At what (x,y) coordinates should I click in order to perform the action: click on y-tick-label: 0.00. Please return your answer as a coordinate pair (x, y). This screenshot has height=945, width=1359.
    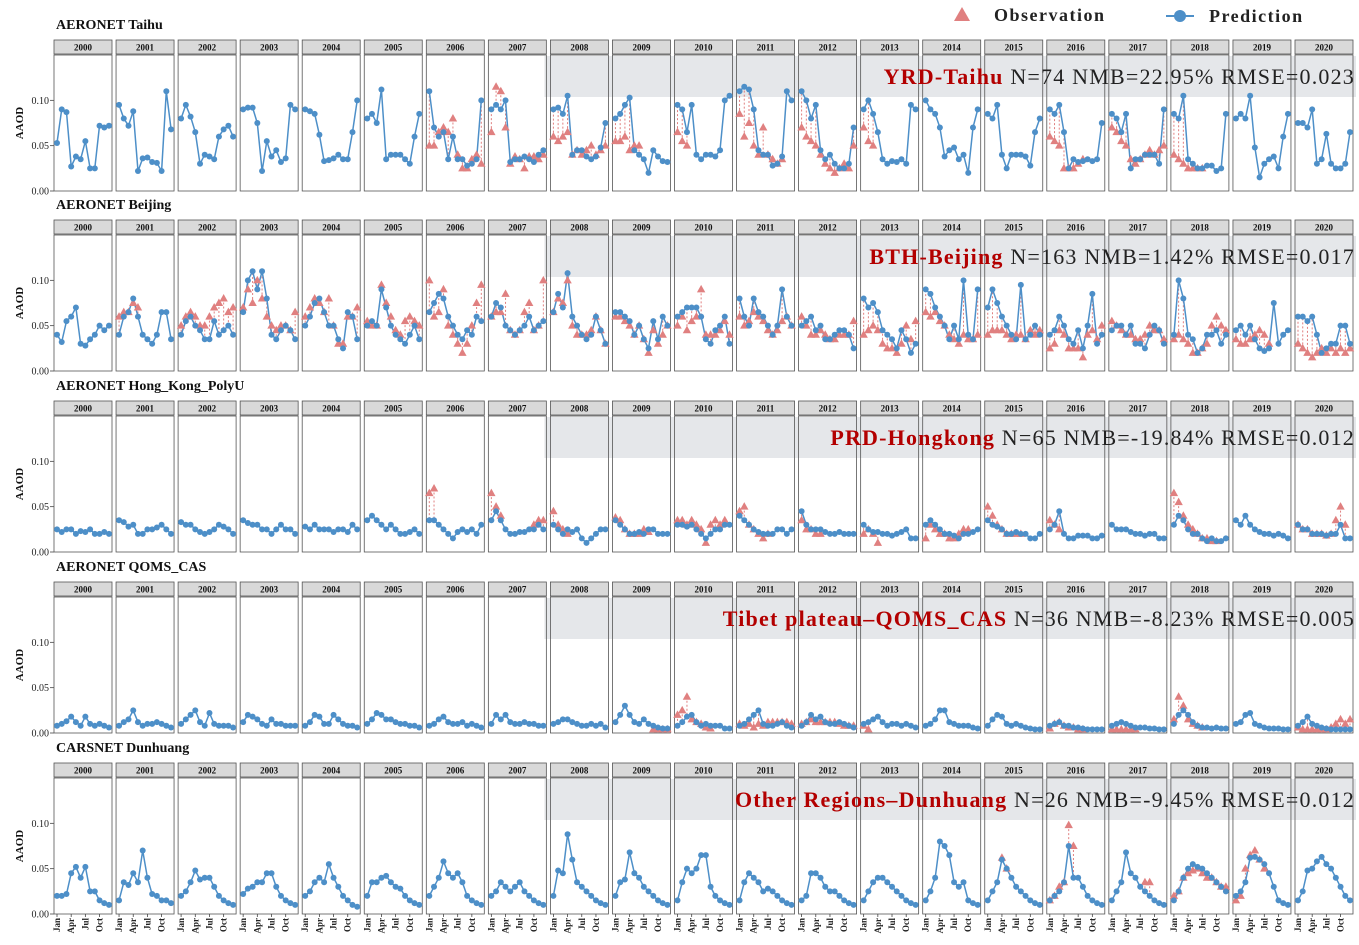
    Looking at the image, I should click on (41, 734).